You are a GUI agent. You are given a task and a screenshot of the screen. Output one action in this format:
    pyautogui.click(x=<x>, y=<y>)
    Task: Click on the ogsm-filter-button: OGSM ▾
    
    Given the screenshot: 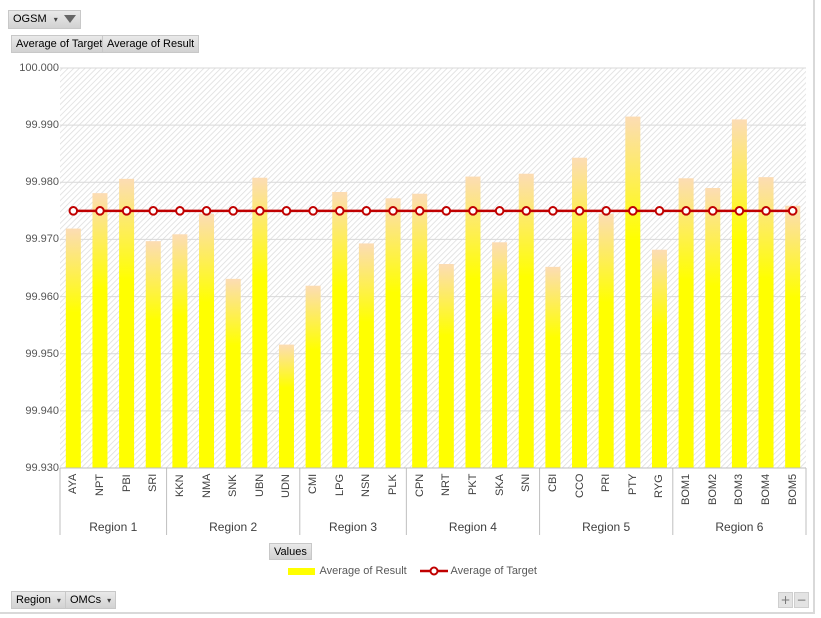 What is the action you would take?
    pyautogui.click(x=44, y=19)
    